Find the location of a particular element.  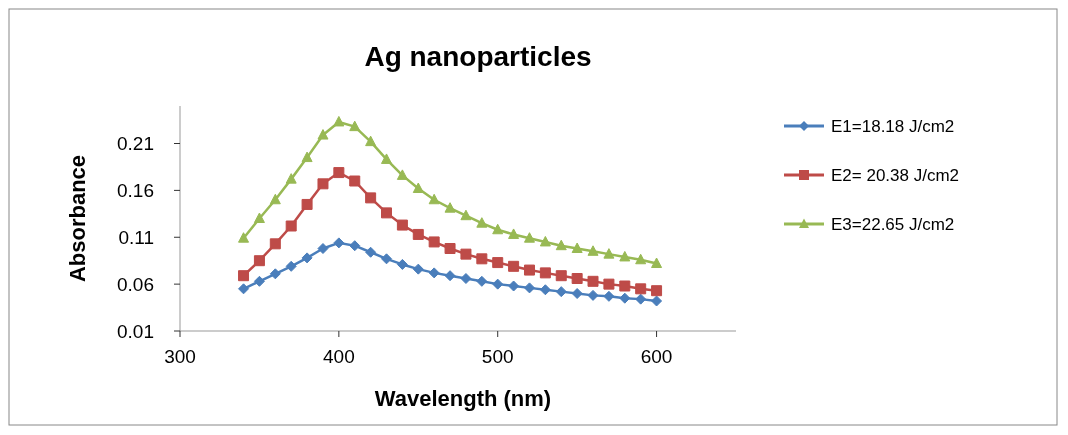

x-axis-title: Wavelength (nm) is located at coordinates (463, 398).